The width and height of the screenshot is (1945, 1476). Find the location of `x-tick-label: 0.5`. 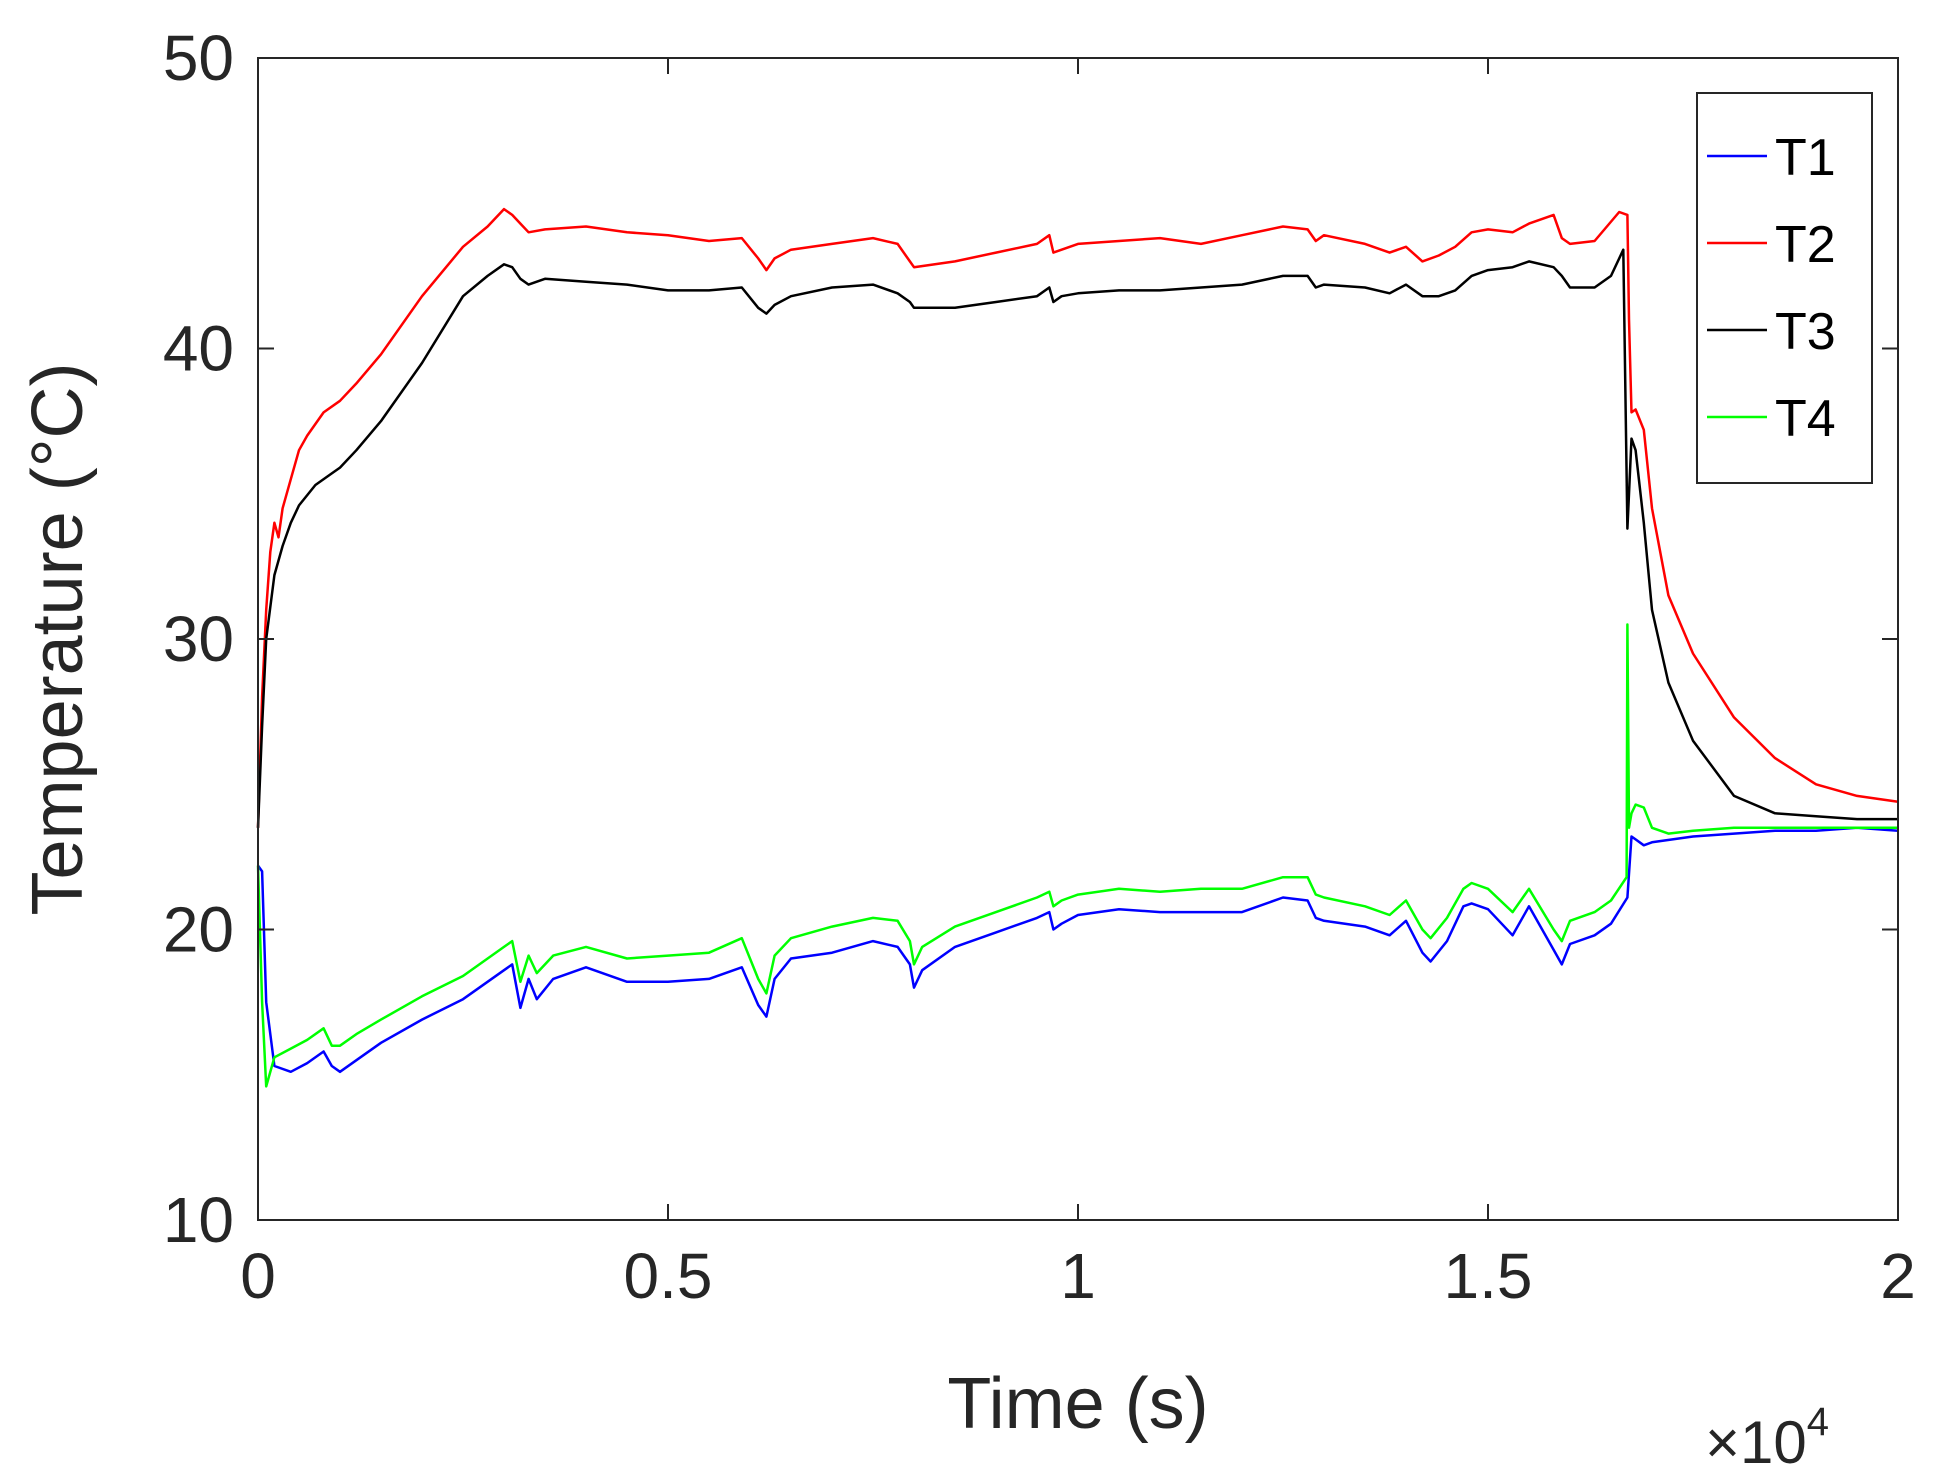

x-tick-label: 0.5 is located at coordinates (668, 1276).